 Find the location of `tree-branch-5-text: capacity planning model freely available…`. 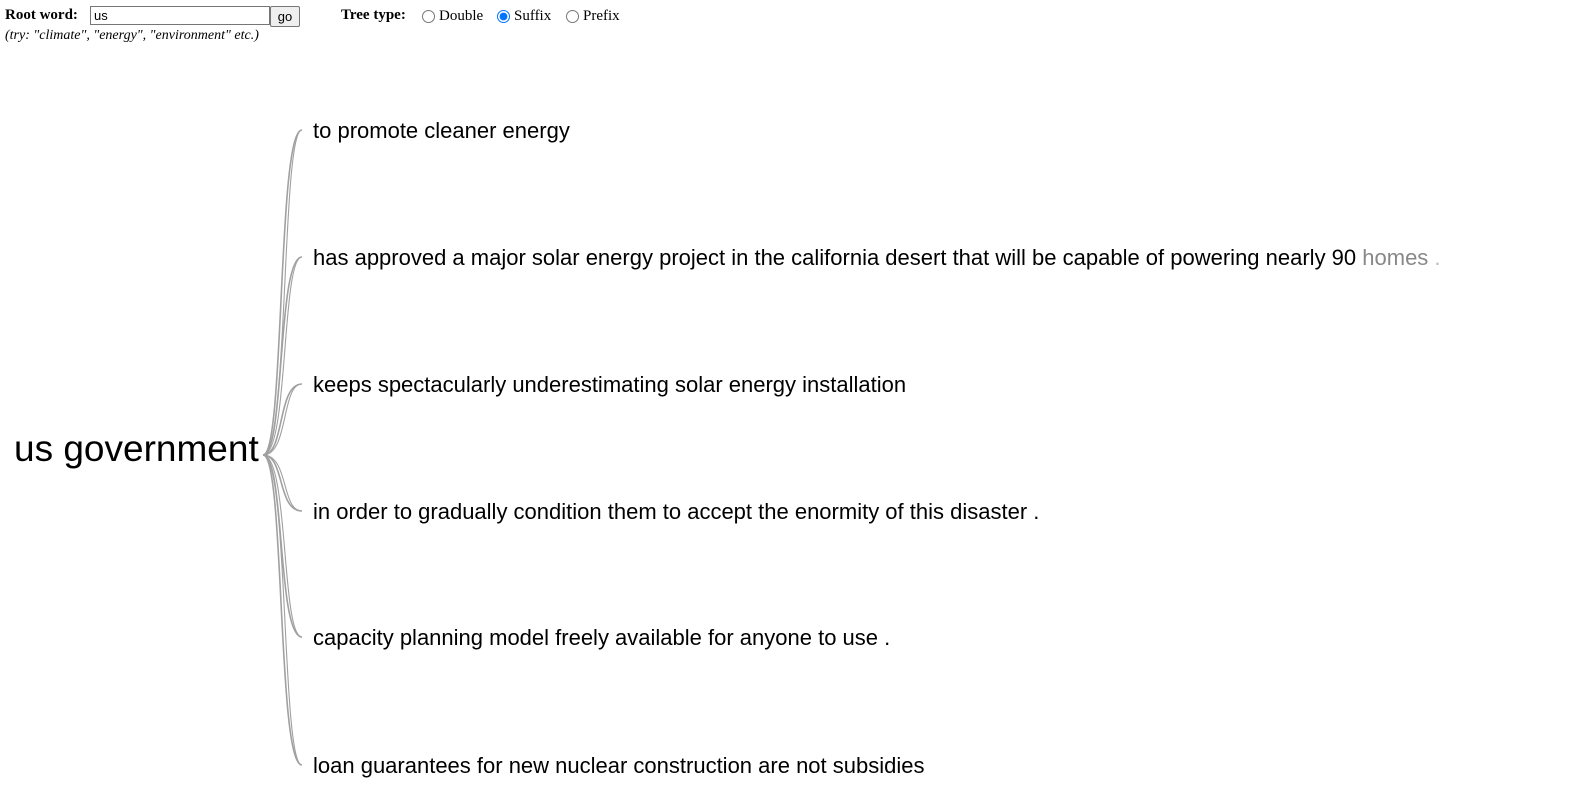

tree-branch-5-text: capacity planning model freely available… is located at coordinates (602, 637).